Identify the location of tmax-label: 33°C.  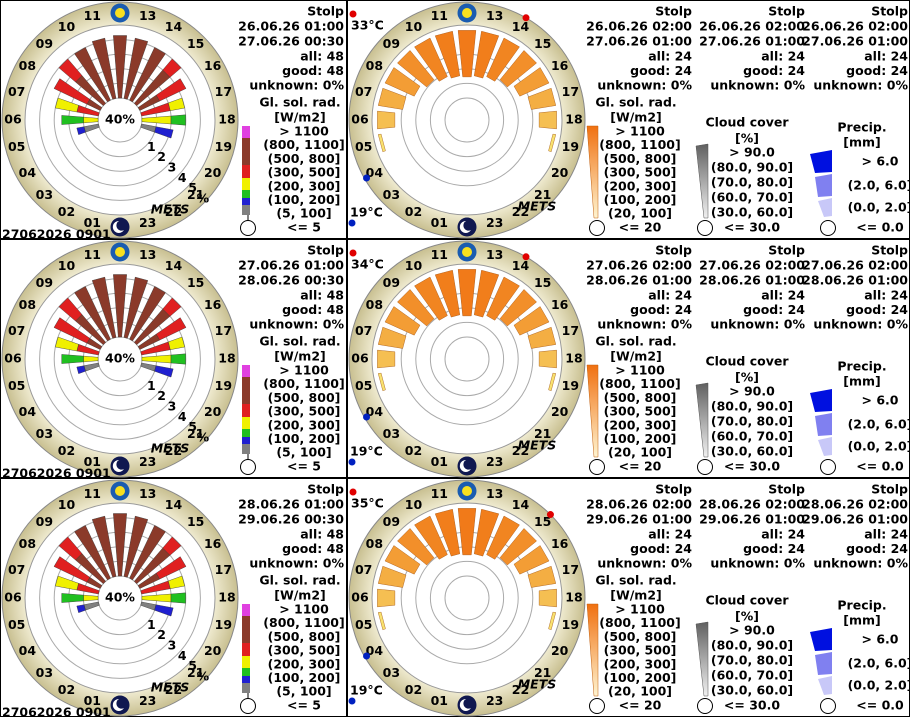
(367, 25).